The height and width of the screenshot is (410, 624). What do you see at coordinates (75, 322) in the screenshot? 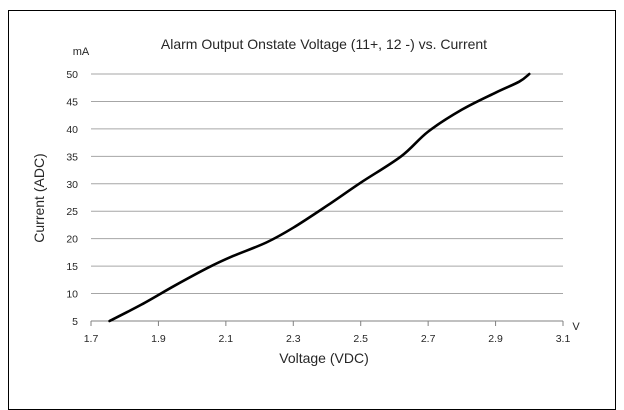
I see `y-tick-label: 5` at bounding box center [75, 322].